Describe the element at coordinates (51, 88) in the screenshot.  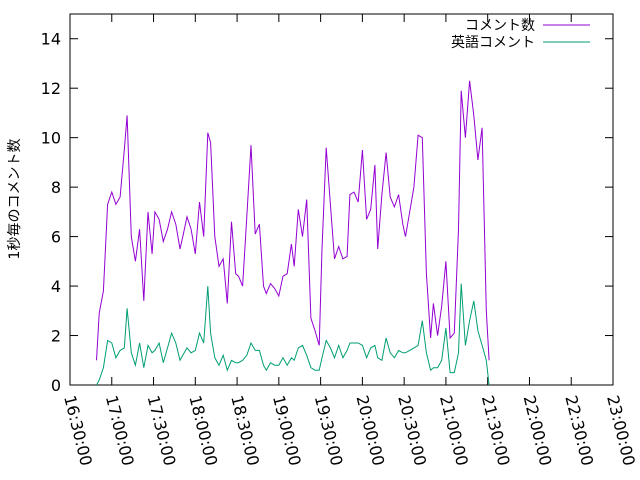
I see `y-tick-label: 12` at that location.